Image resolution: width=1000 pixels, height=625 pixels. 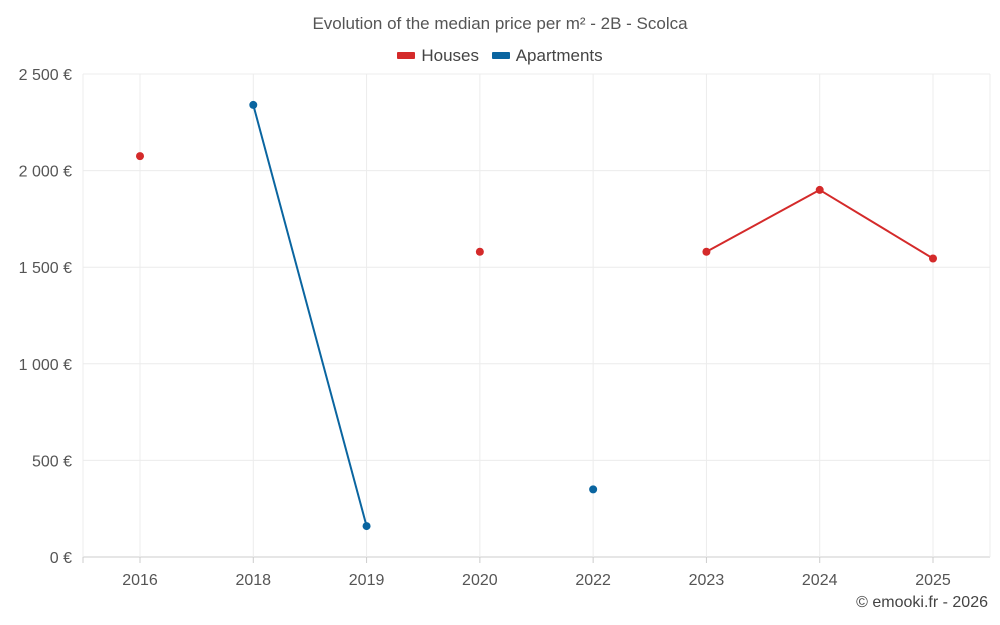 I want to click on y-tick-label: 1 500 €, so click(x=45, y=268).